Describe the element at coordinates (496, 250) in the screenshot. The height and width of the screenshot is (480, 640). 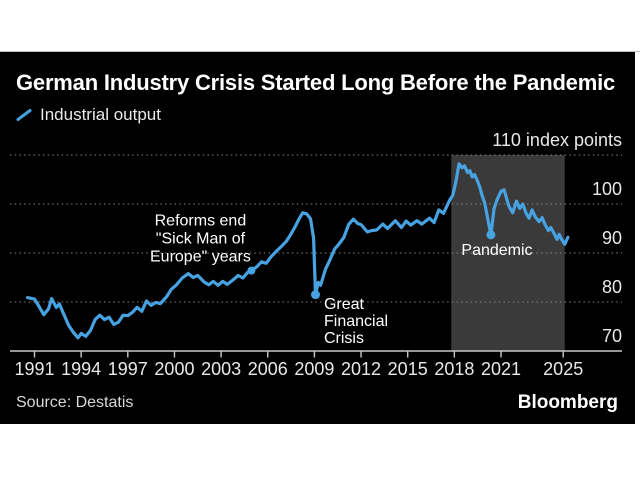
I see `annotation-pandemic-line1: Pandemic` at that location.